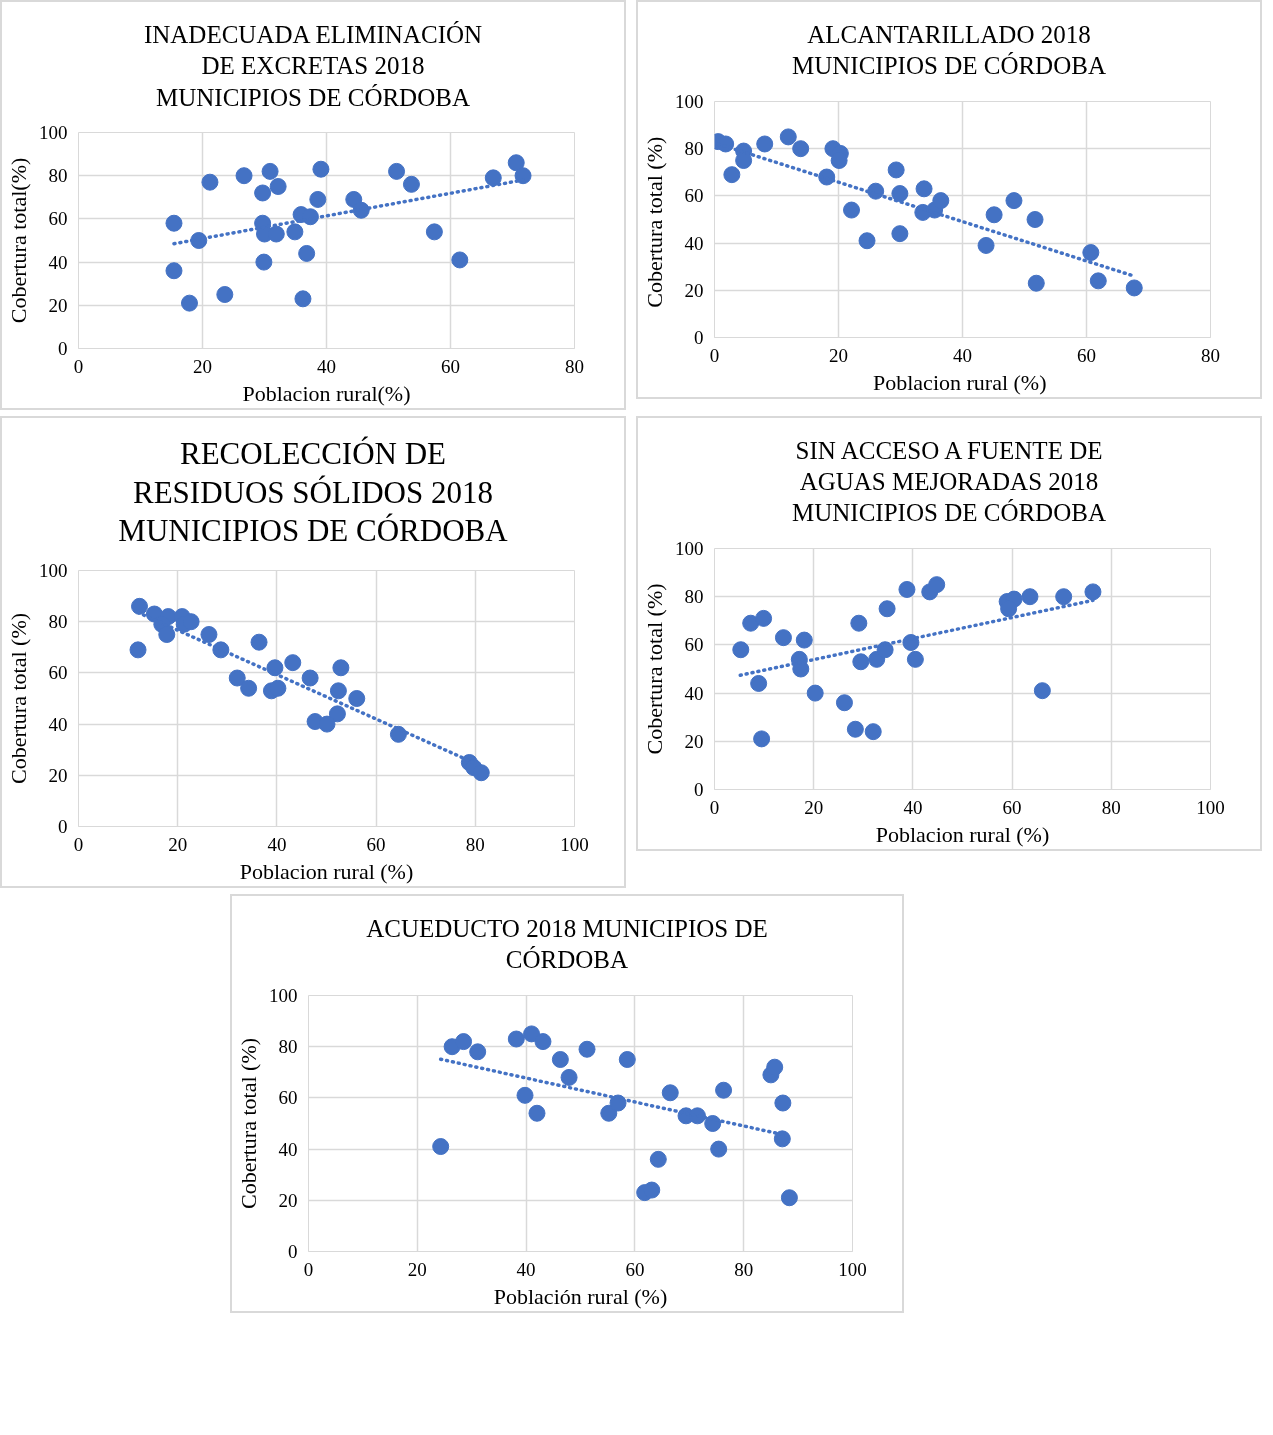  I want to click on x-axis-title: Población rural (%), so click(580, 1295).